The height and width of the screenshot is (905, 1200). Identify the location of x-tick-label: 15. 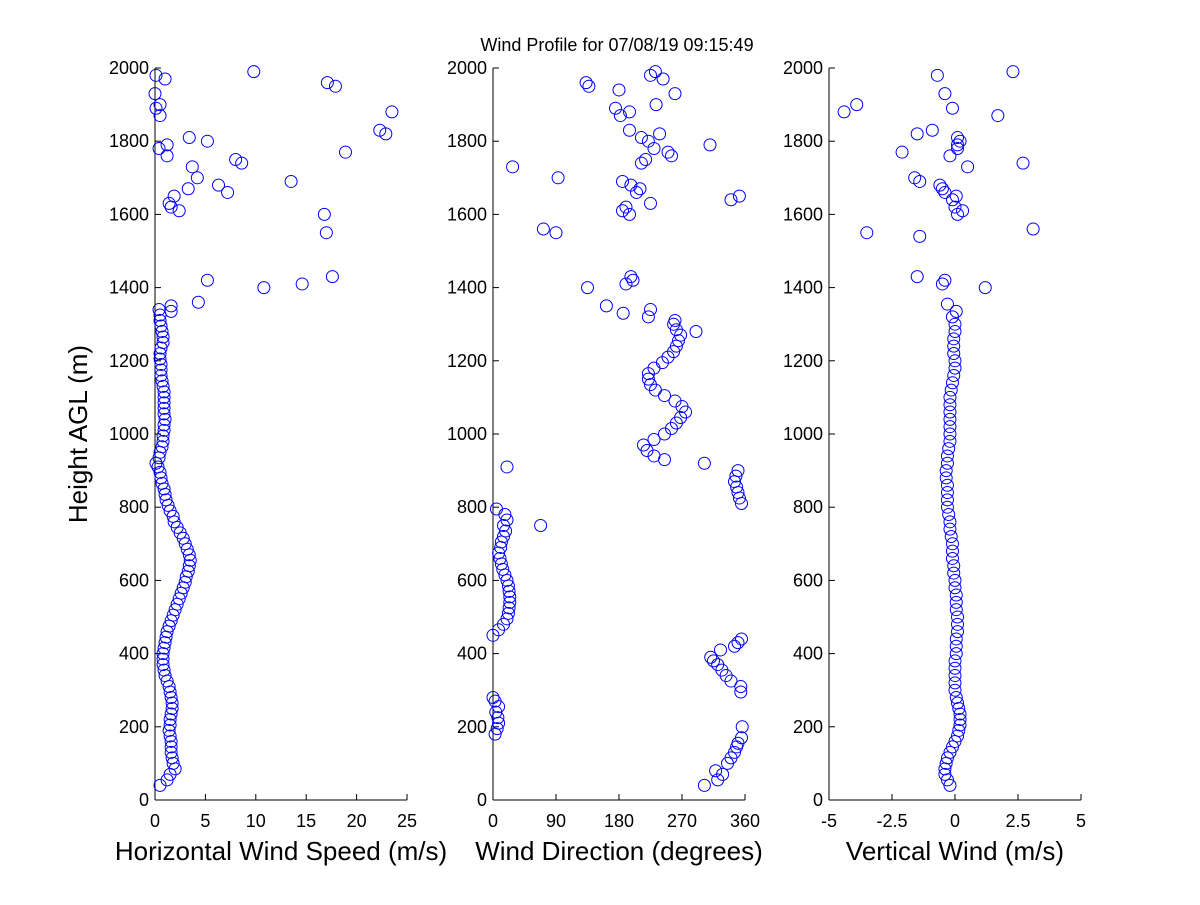
(306, 821).